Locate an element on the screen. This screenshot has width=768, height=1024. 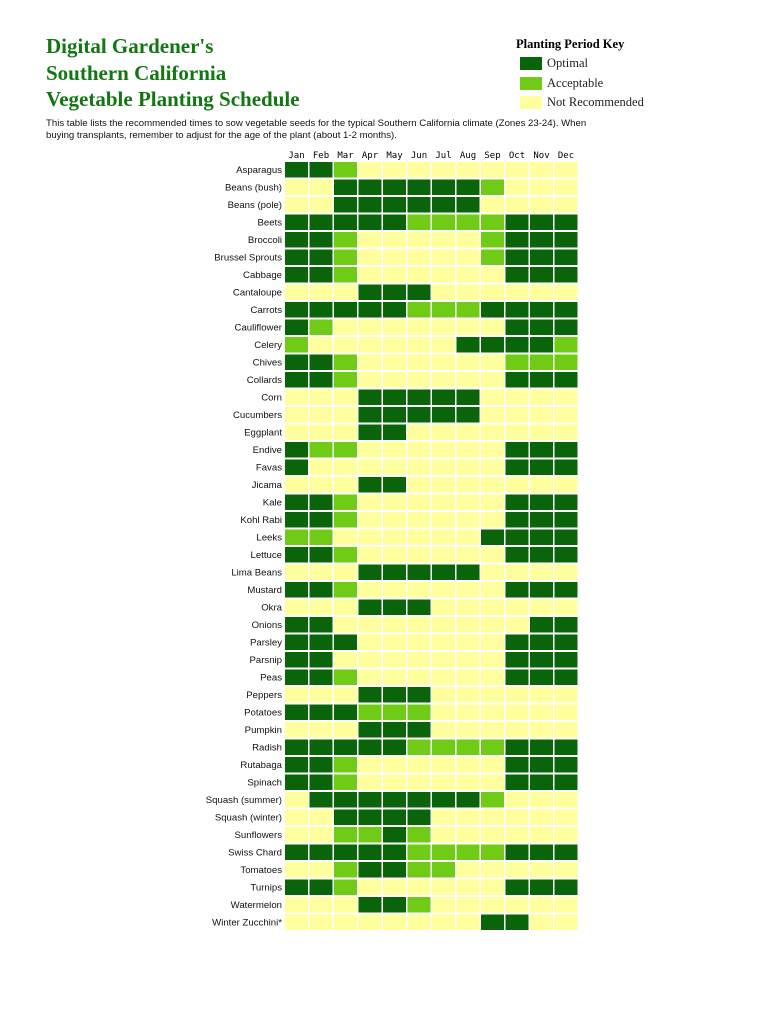
row-label: Watermelon is located at coordinates (256, 905).